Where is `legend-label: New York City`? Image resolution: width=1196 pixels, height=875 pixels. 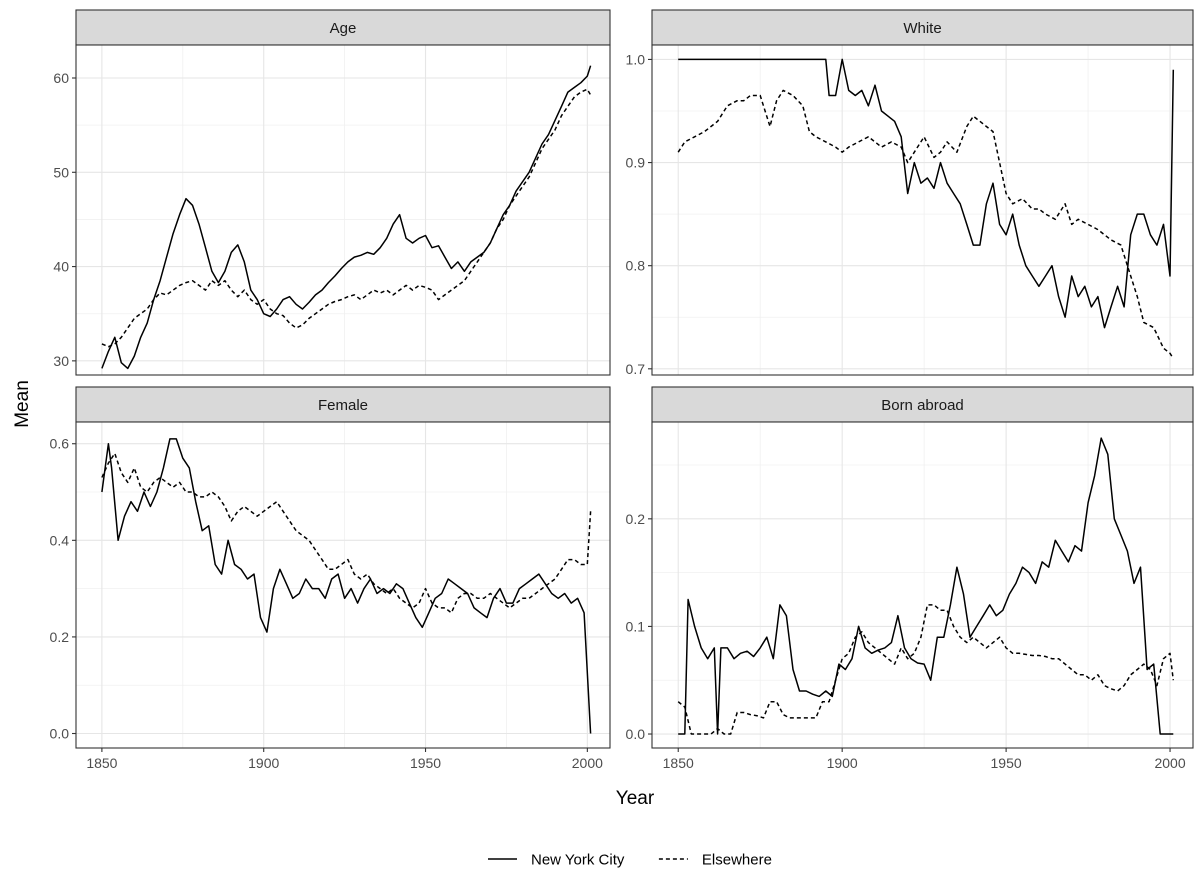
legend-label: New York City is located at coordinates (578, 860).